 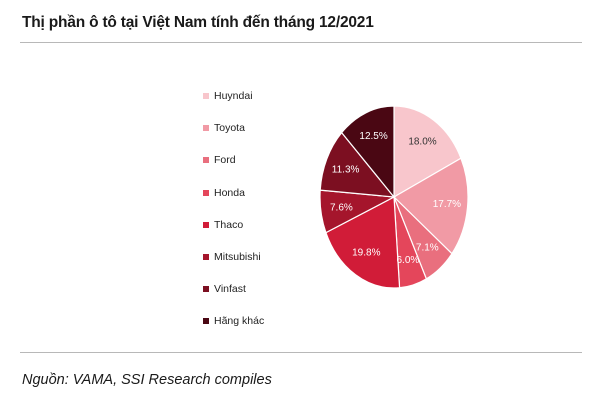 I want to click on legend-item-thaco: Thaco, so click(x=233, y=225).